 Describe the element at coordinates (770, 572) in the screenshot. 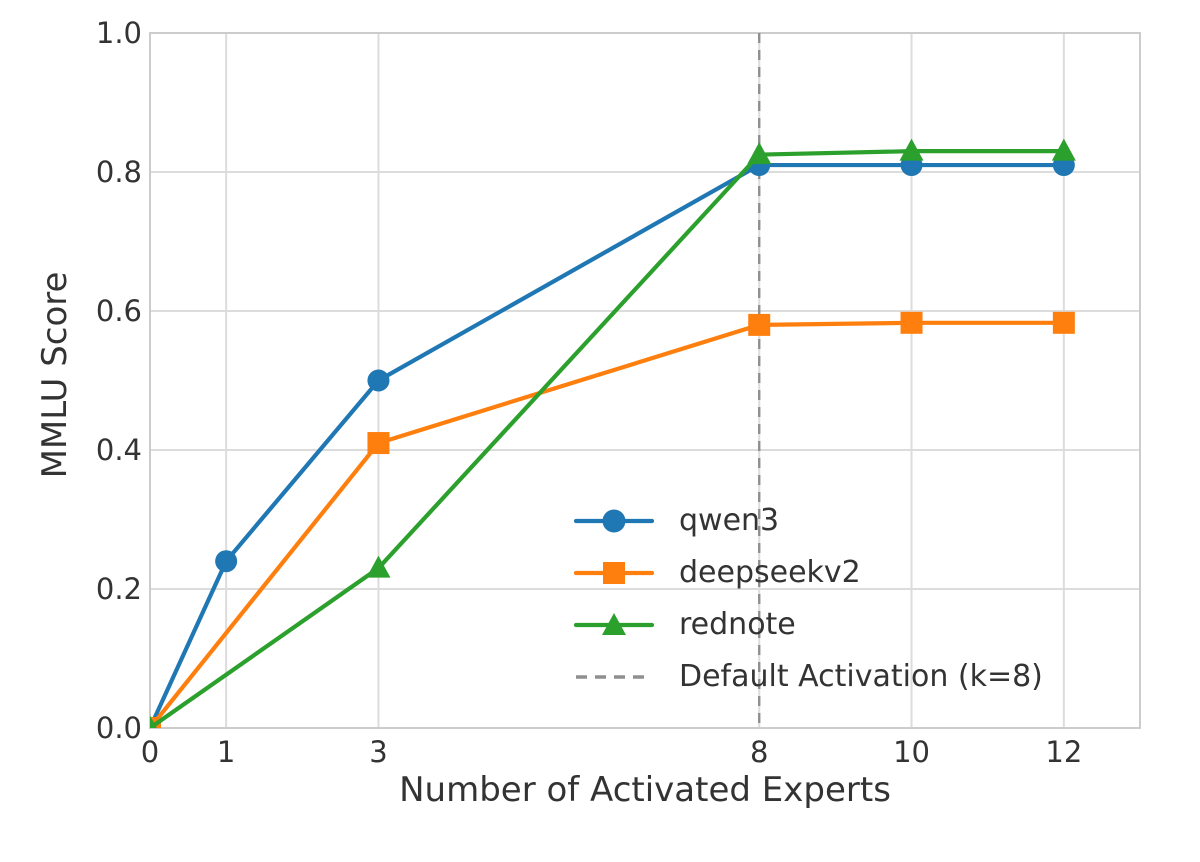

I see `legend-label-deepseekv2: deepseekv2` at that location.